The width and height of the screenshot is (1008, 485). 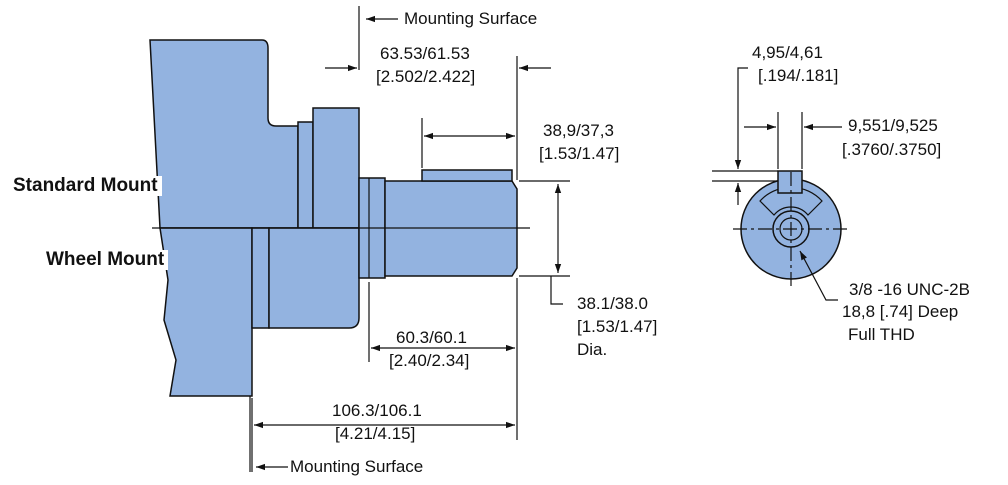 I want to click on mounting-surface-label-bottom: Mounting Surface, so click(x=357, y=466).